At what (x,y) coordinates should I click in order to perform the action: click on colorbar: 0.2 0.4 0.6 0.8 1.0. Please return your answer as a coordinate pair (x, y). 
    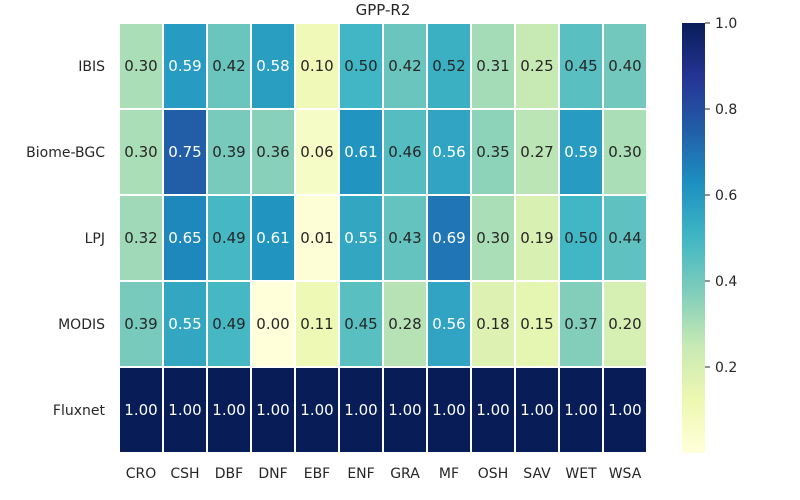
    Looking at the image, I should click on (709, 234).